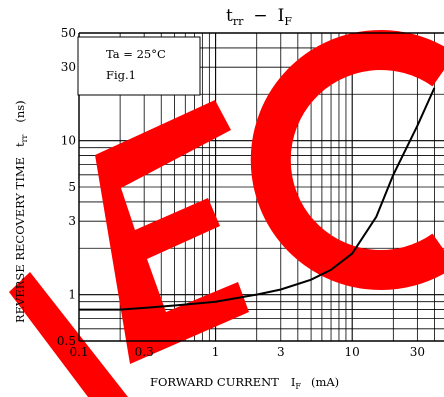 The height and width of the screenshot is (397, 444). I want to click on y-tick-label: 30, so click(68, 67).